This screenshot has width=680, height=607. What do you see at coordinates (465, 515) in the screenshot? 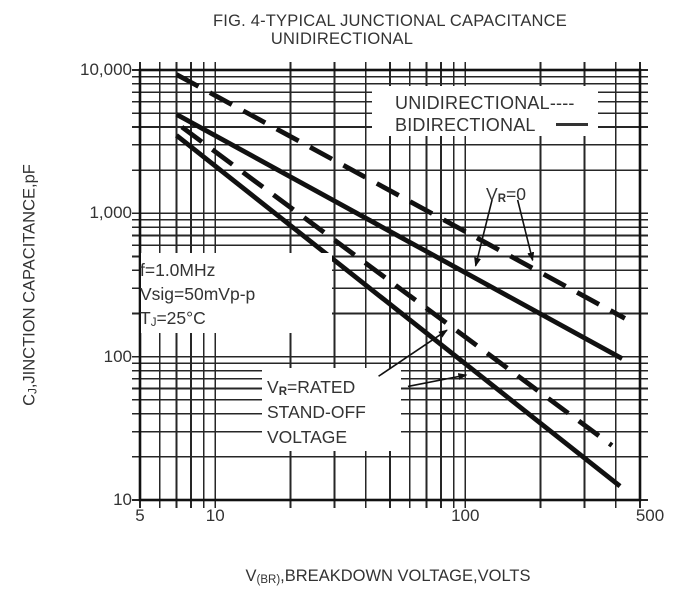
I see `x-tick-label-100: 100` at bounding box center [465, 515].